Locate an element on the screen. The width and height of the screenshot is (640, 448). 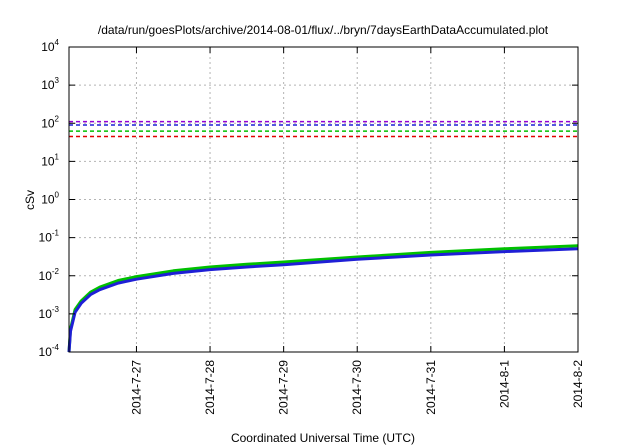
x-tick-label: 2014-8-1 is located at coordinates (504, 384).